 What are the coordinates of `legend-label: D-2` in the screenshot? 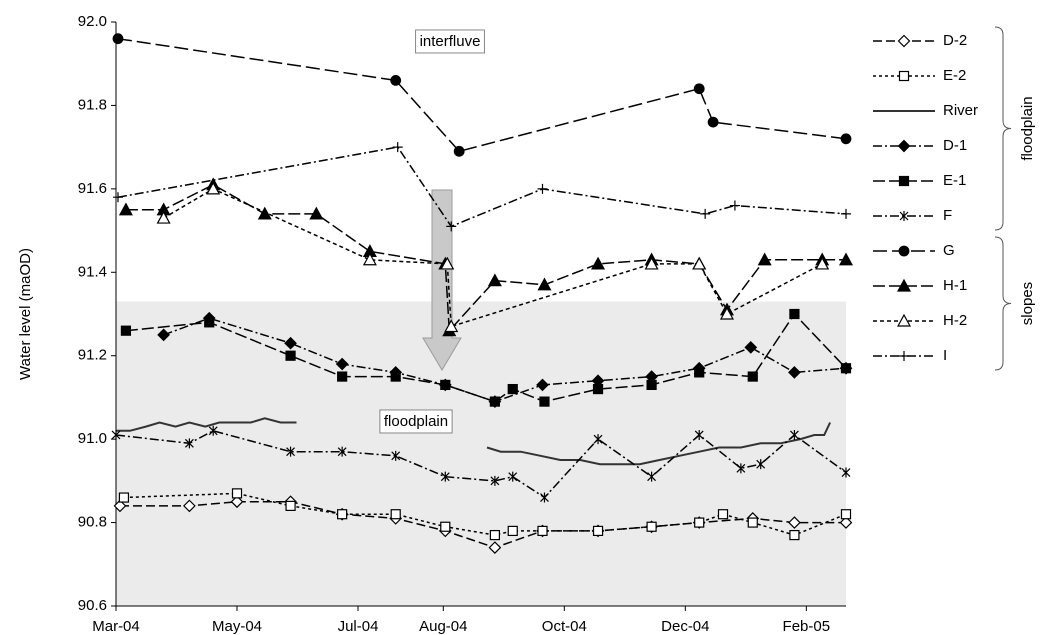 It's located at (955, 40).